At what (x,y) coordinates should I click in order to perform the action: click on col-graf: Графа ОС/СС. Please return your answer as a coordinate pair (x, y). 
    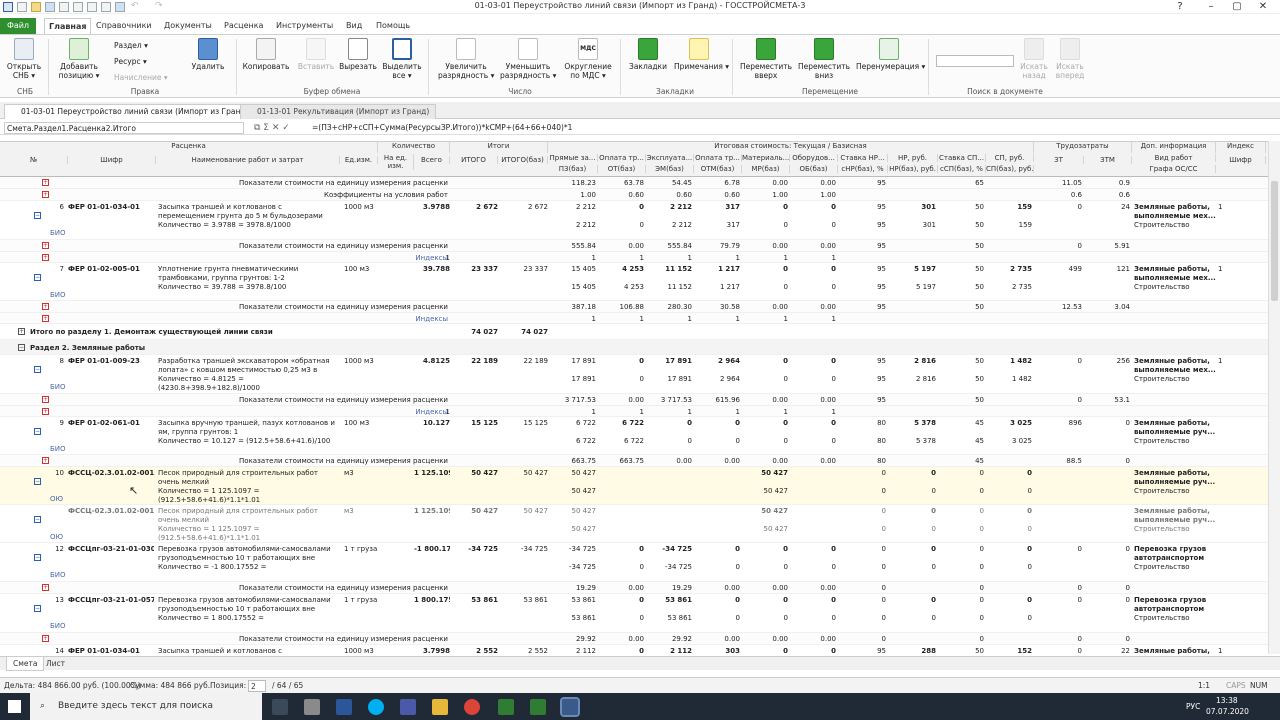
    Looking at the image, I should click on (1174, 169).